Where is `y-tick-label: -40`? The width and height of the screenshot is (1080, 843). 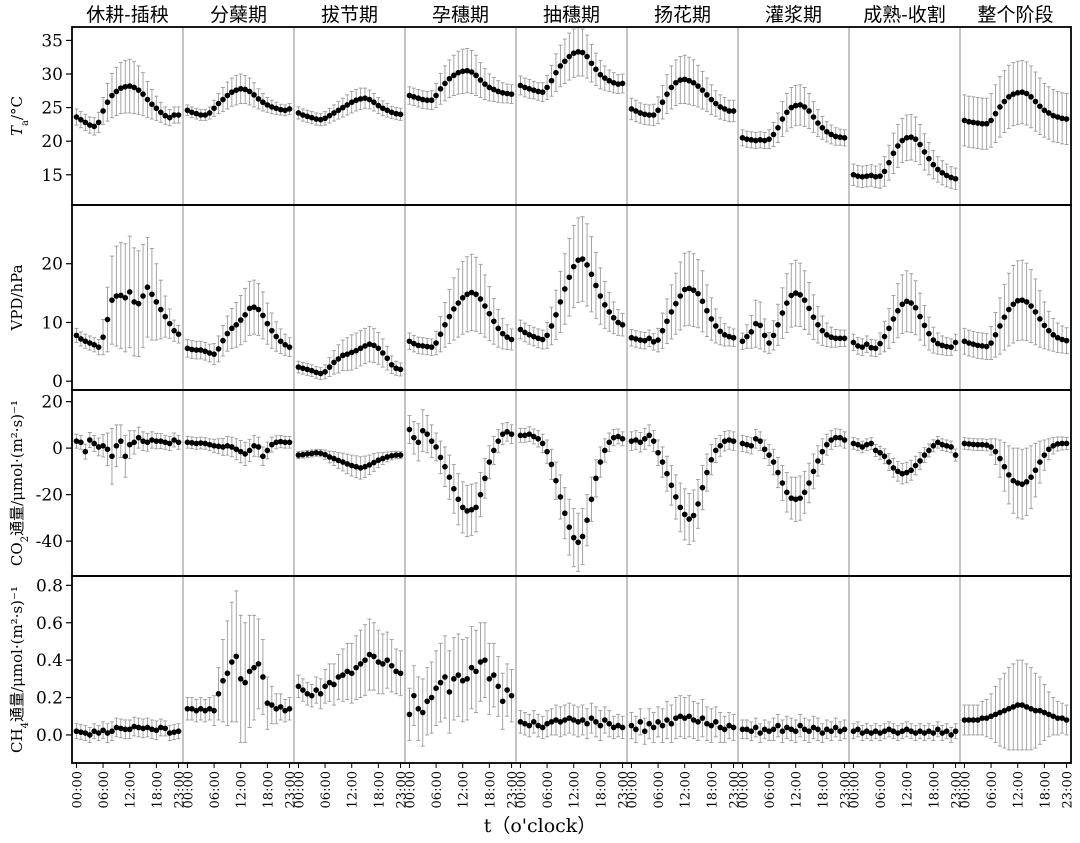
y-tick-label: -40 is located at coordinates (49, 542).